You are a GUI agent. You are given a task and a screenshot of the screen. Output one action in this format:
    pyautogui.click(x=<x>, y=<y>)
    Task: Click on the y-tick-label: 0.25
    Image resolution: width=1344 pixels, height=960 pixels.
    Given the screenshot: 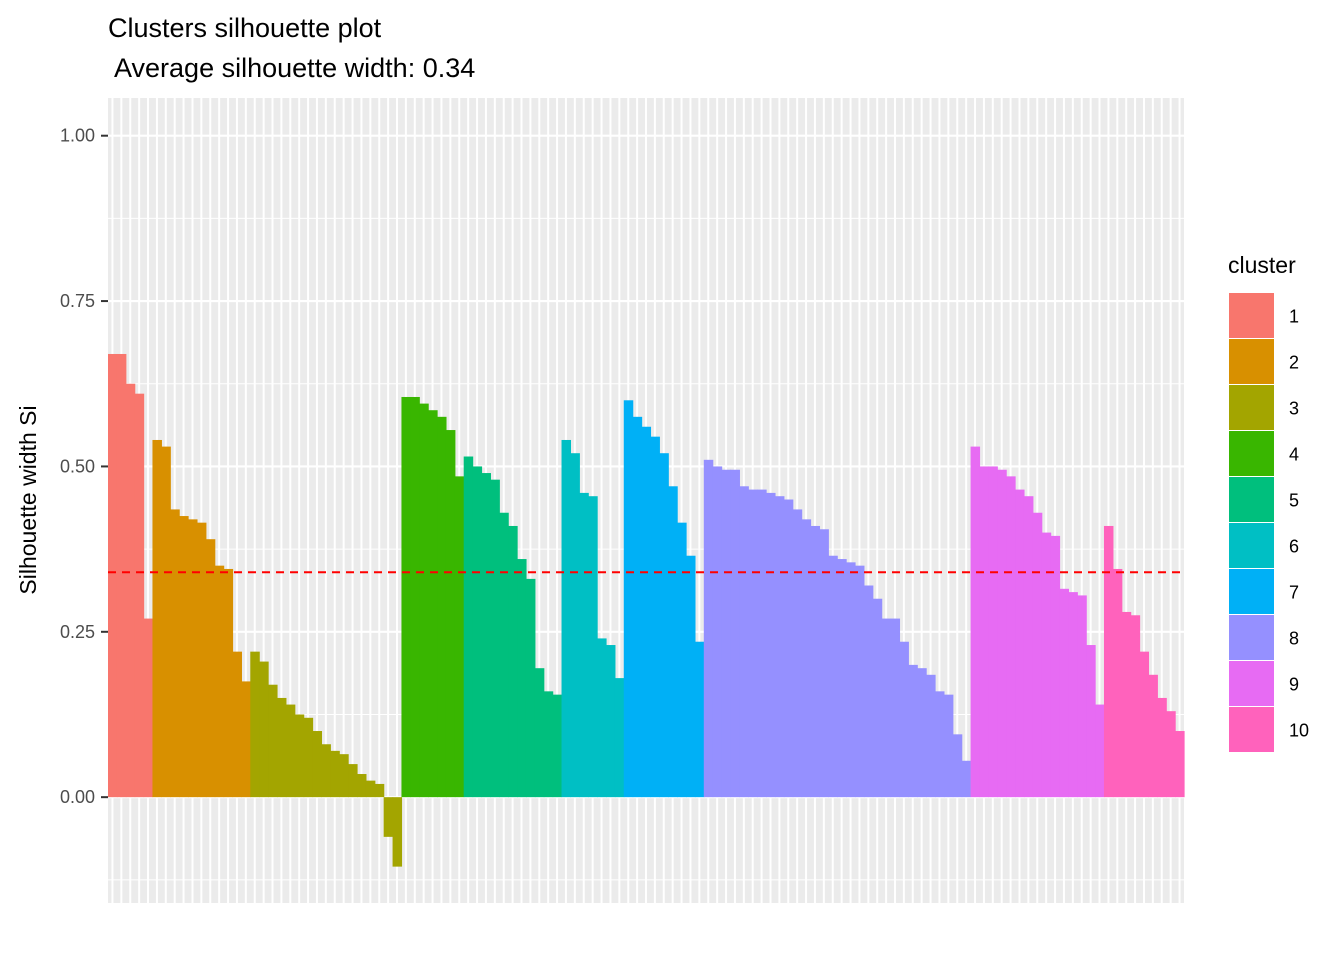 What is the action you would take?
    pyautogui.click(x=77, y=632)
    